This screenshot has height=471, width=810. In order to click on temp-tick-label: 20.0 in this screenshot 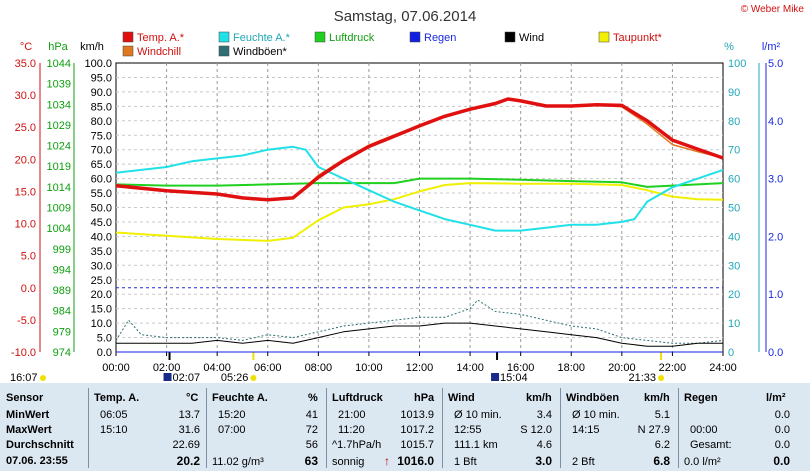, I will do `click(25, 160)`.